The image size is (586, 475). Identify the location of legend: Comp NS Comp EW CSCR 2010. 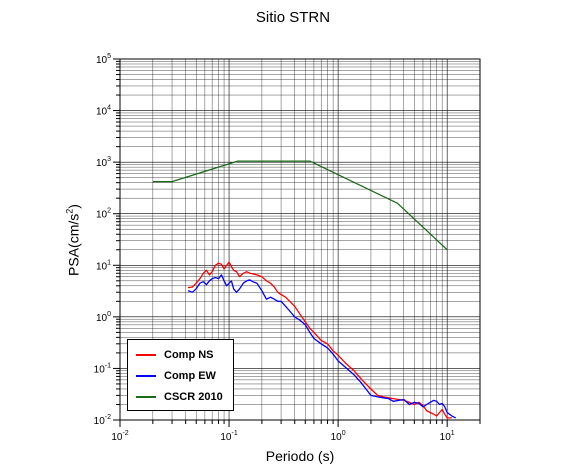
(180, 375).